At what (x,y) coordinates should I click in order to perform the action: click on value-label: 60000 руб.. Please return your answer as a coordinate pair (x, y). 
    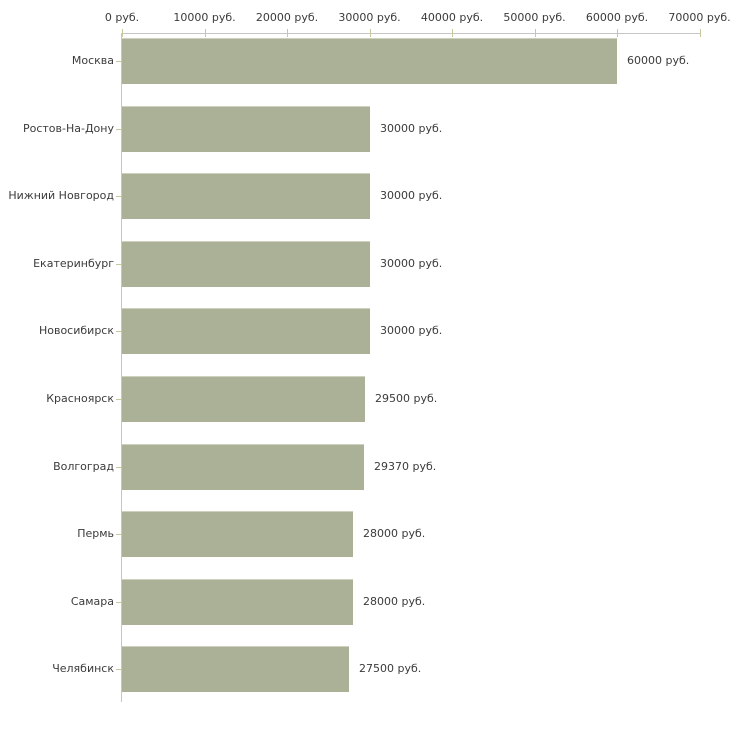
    Looking at the image, I should click on (658, 60).